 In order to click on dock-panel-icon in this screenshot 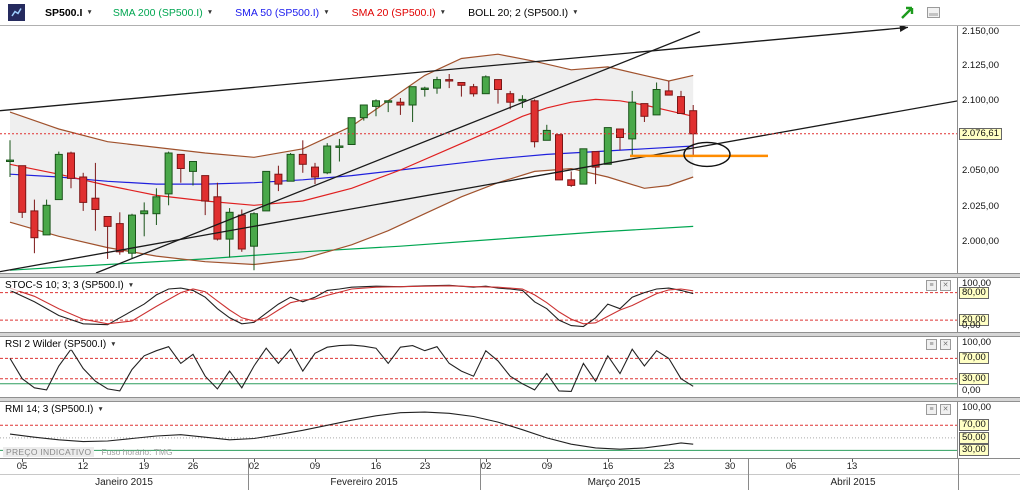, I will do `click(933, 12)`.